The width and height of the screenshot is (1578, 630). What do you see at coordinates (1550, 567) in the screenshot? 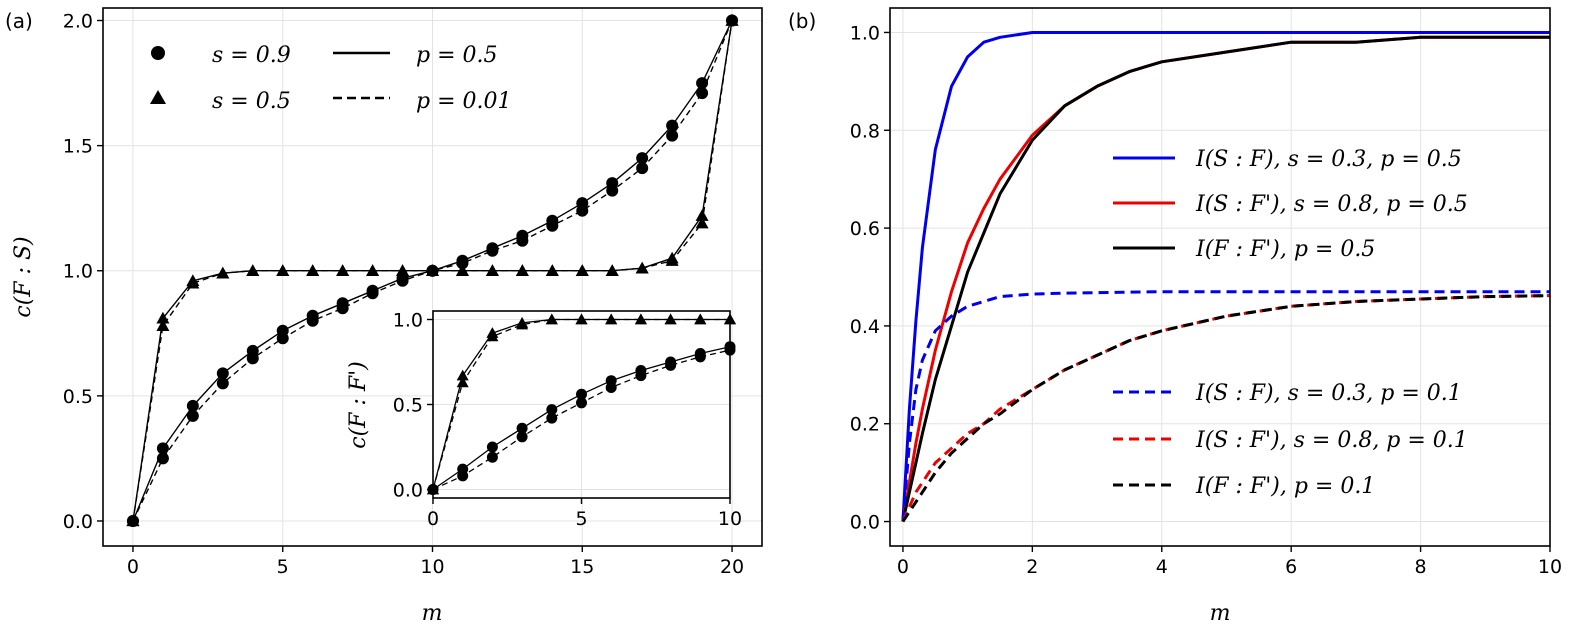
I see `panel-b-xtick-label: 10` at bounding box center [1550, 567].